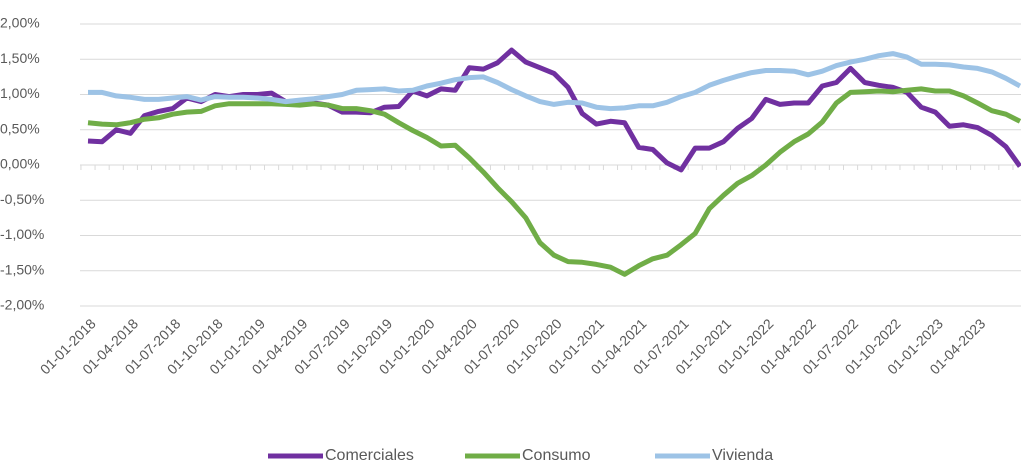 The width and height of the screenshot is (1021, 466). I want to click on y-tick-label: -0,50%, so click(22, 199).